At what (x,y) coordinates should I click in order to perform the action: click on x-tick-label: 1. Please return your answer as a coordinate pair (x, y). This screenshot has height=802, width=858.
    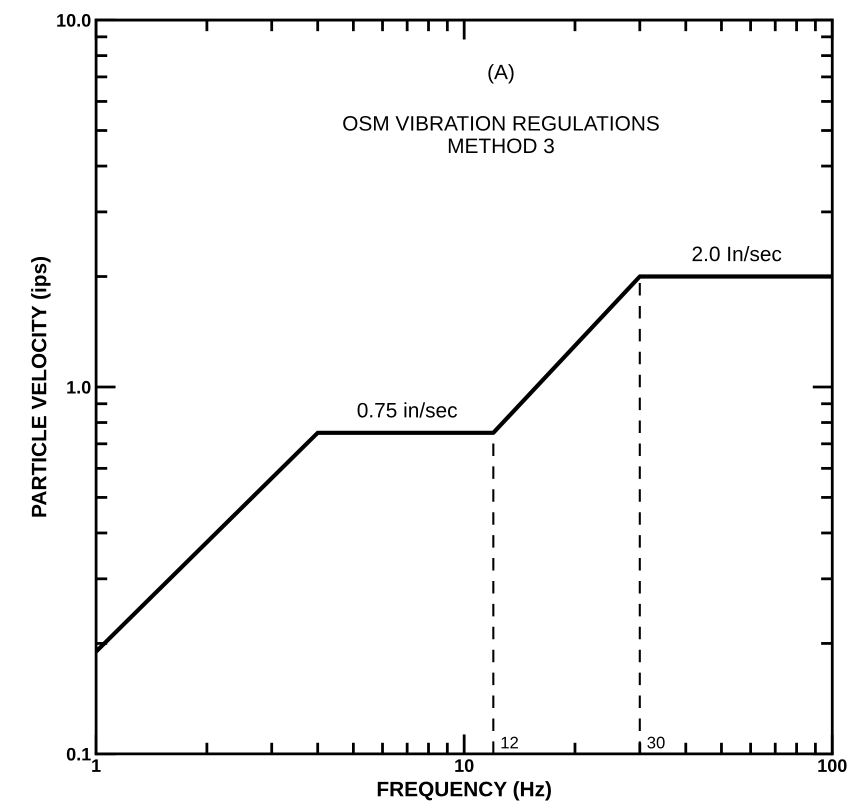
    Looking at the image, I should click on (96, 765).